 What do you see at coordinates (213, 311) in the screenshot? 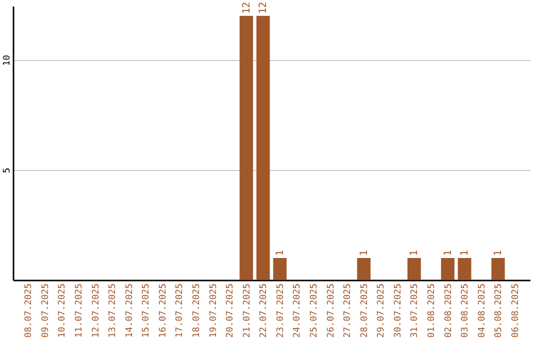
I see `x-tick-label: 19.07.2025` at bounding box center [213, 311].